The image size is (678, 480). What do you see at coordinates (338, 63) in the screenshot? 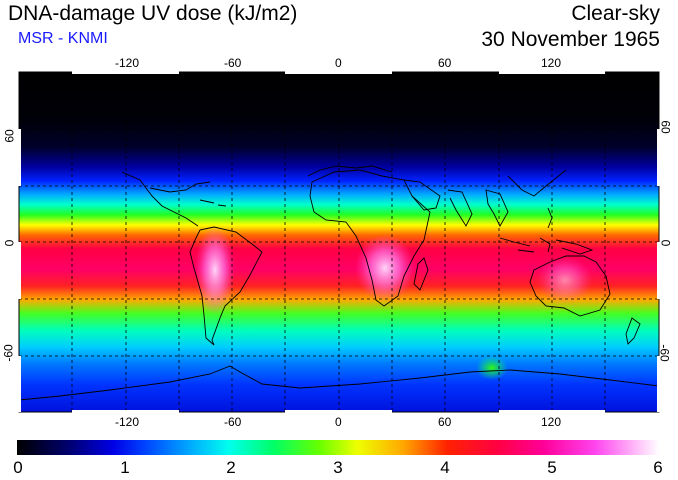
I see `lon-label-top-0: 0` at bounding box center [338, 63].